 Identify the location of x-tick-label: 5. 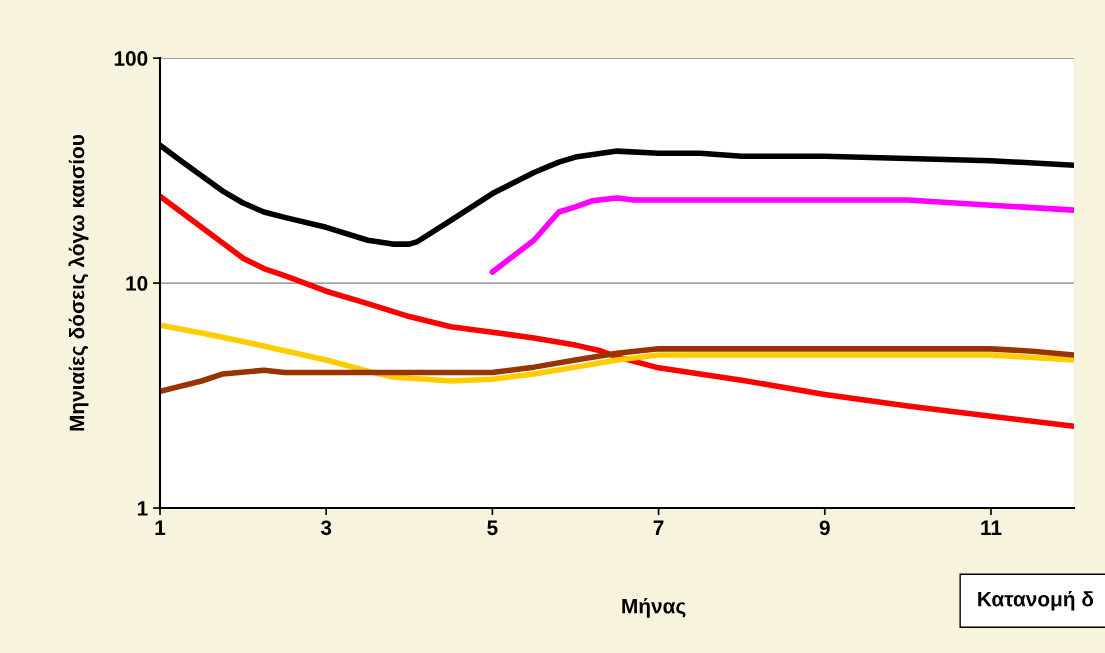
(492, 528).